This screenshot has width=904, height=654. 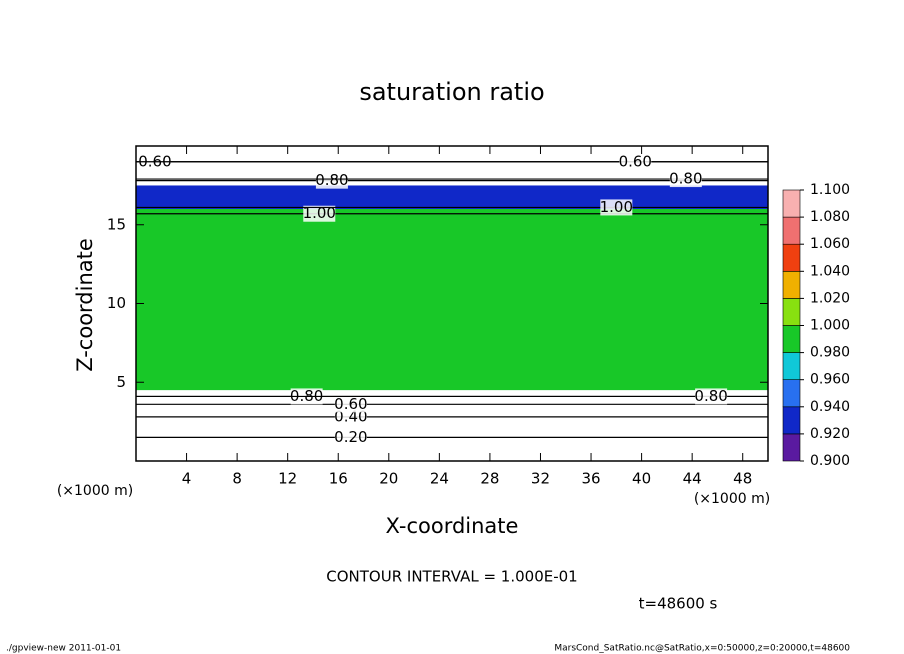 I want to click on colorbar-tick-label: 1.020, so click(x=830, y=298).